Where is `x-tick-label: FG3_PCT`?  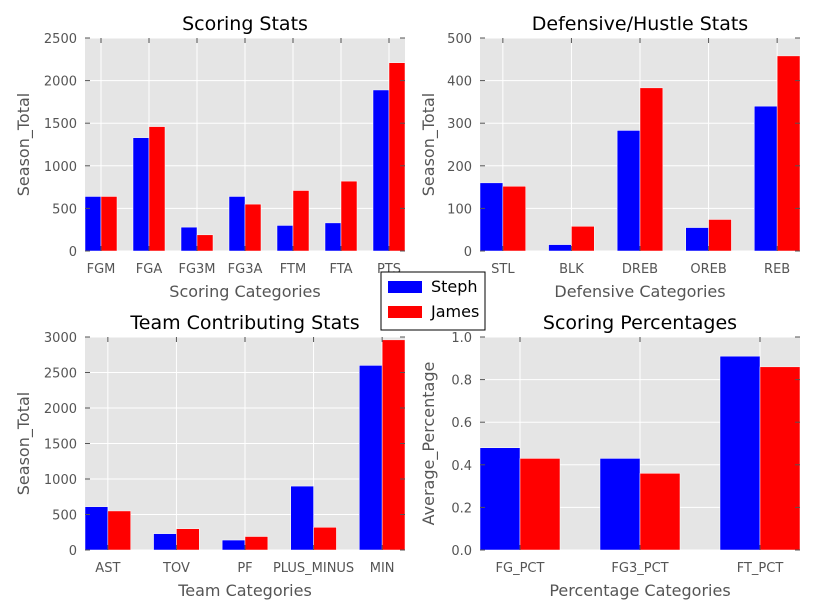
x-tick-label: FG3_PCT is located at coordinates (639, 568).